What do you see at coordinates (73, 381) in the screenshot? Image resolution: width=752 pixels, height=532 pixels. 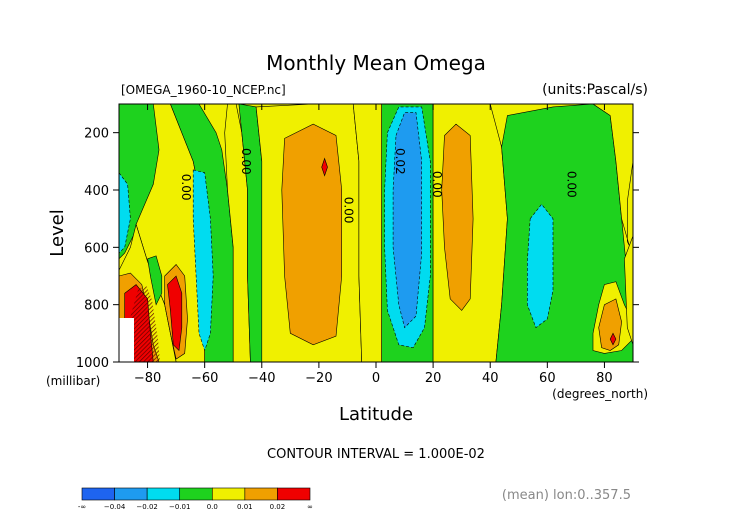 I see `y-unit-label: (millibar)` at bounding box center [73, 381].